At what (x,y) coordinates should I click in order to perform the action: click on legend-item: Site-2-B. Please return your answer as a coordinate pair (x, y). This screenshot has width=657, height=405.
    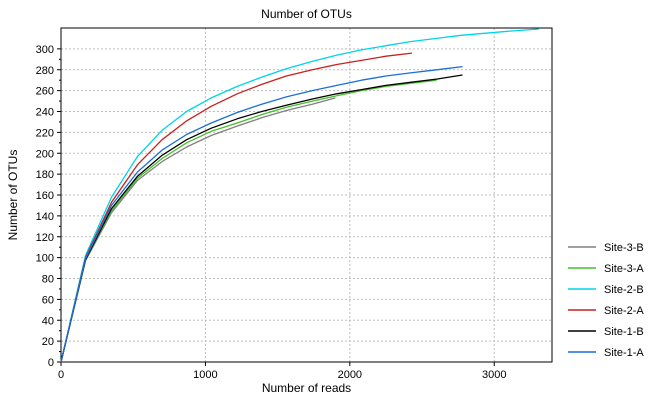
    Looking at the image, I should click on (606, 290).